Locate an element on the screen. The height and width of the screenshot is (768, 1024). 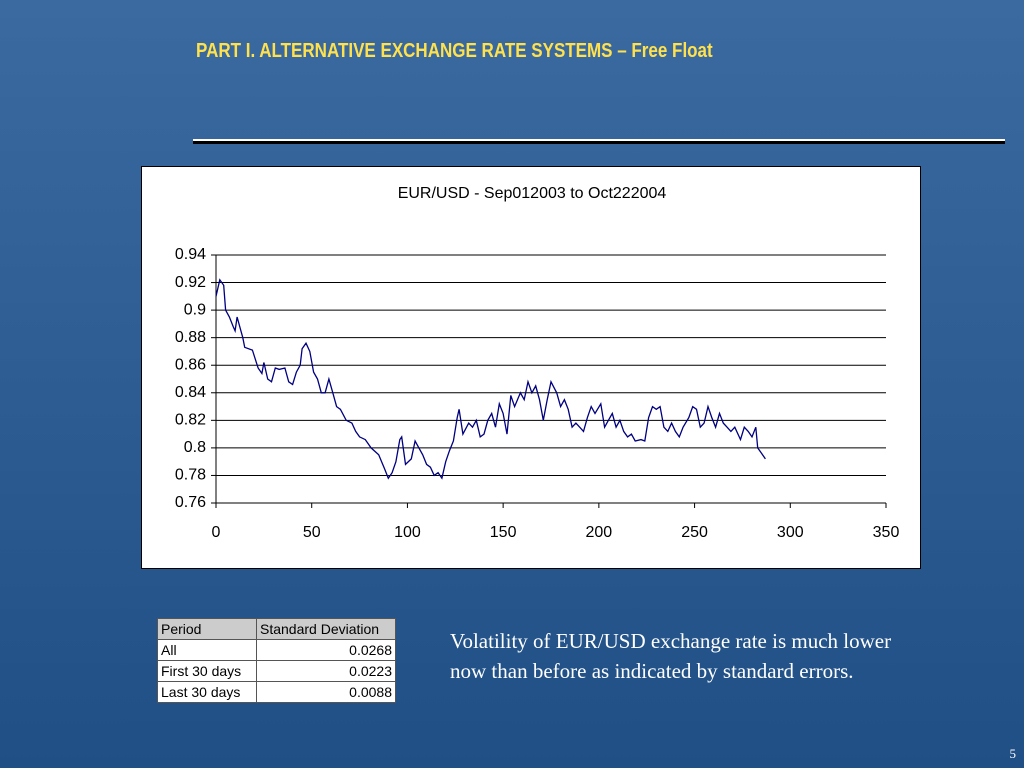
y-tick-label: 0.78 is located at coordinates (190, 475).